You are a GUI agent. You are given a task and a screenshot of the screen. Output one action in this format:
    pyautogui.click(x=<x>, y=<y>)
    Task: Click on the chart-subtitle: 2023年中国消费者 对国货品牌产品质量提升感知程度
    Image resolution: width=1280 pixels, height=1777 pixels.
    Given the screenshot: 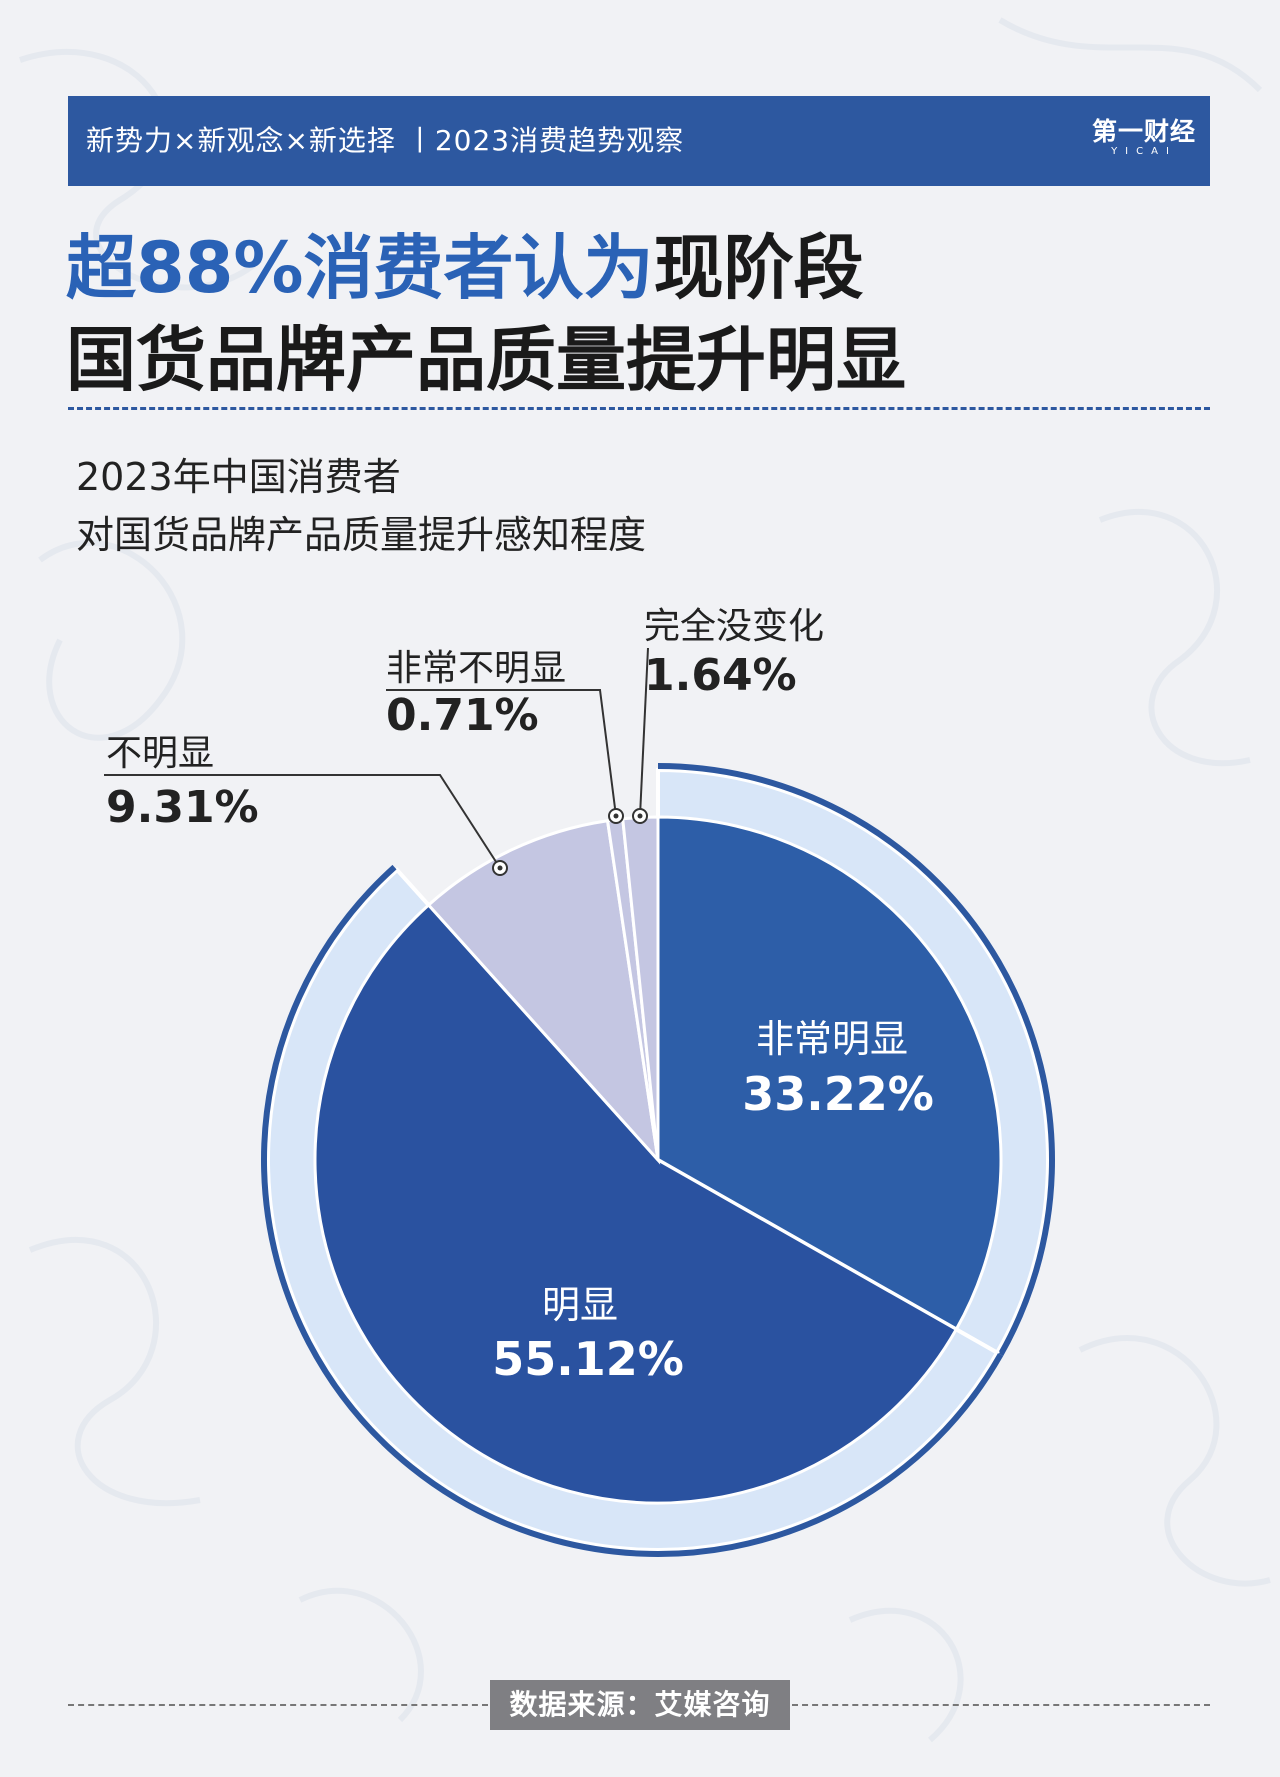 What is the action you would take?
    pyautogui.click(x=361, y=506)
    